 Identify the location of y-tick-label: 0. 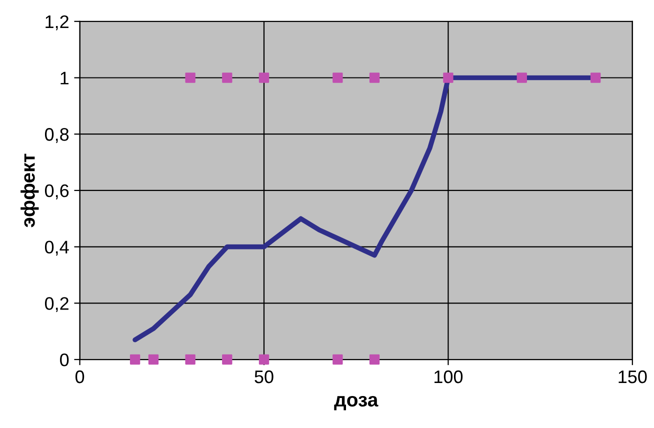
(64, 359).